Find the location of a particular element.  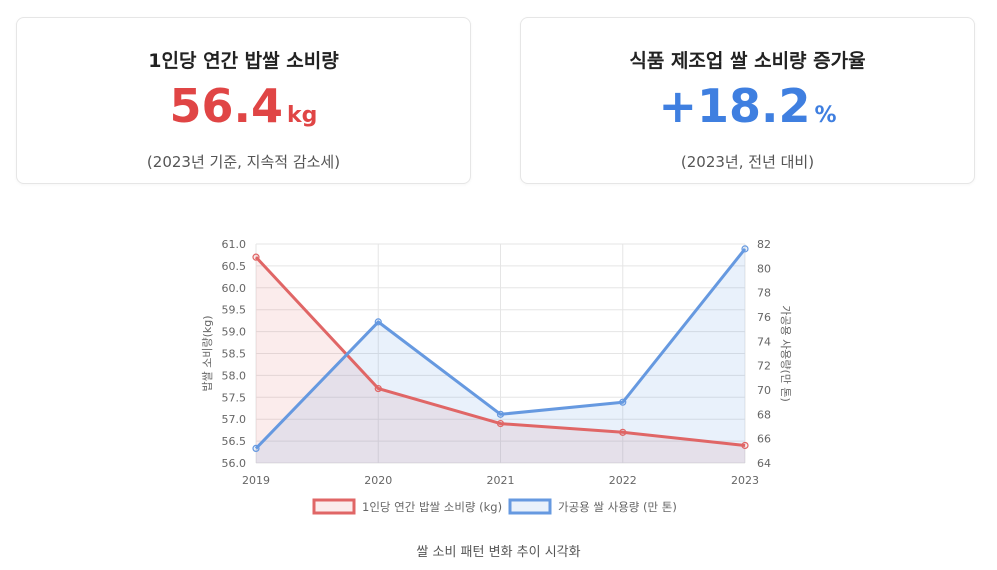

y-left-tick-label: 58.5 is located at coordinates (234, 354).